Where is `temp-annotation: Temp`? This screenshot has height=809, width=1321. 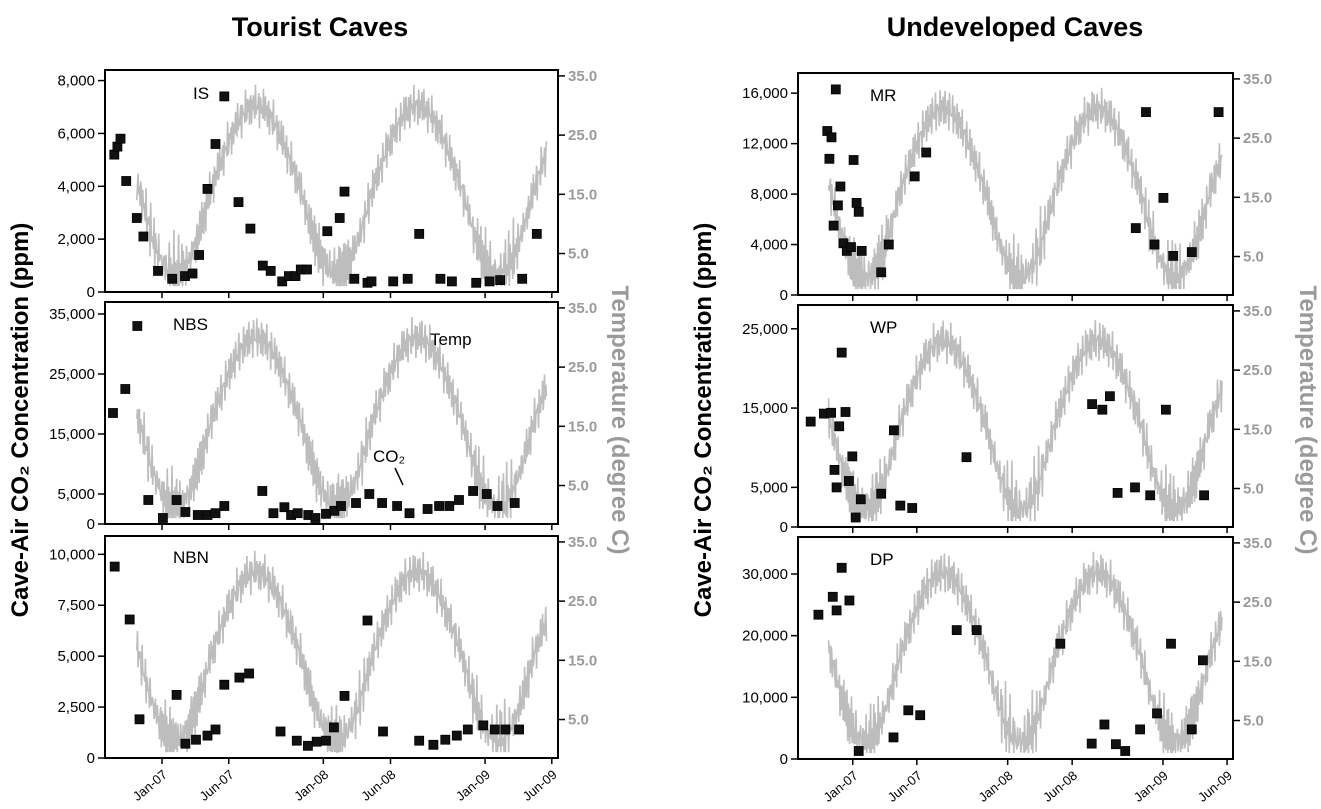
temp-annotation: Temp is located at coordinates (451, 339).